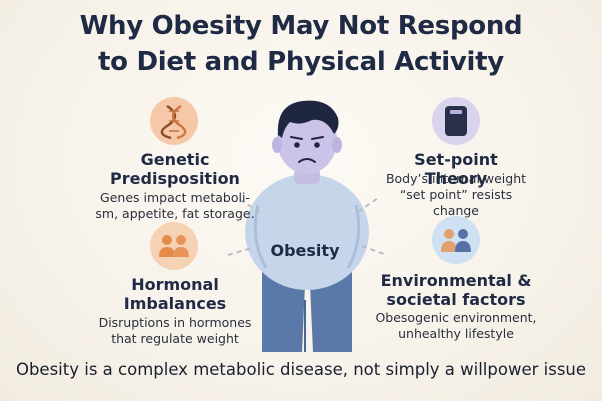 The height and width of the screenshot is (401, 602). Describe the element at coordinates (175, 159) in the screenshot. I see `genetic-heading-line-1: Genetic` at that location.